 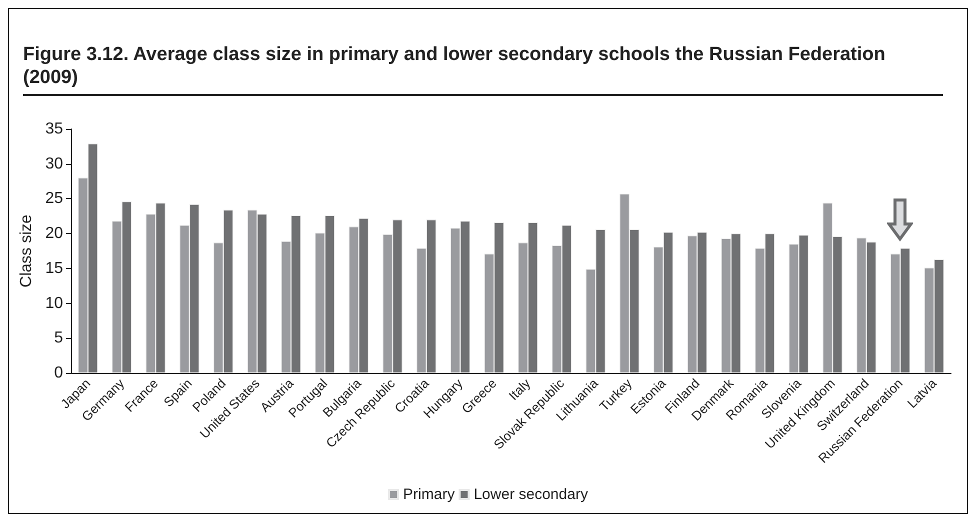 What do you see at coordinates (483, 69) in the screenshot?
I see `chart-title: Figure 3.12. Average class size in primary and lower secondary schools the Russian Federation (2009)` at bounding box center [483, 69].